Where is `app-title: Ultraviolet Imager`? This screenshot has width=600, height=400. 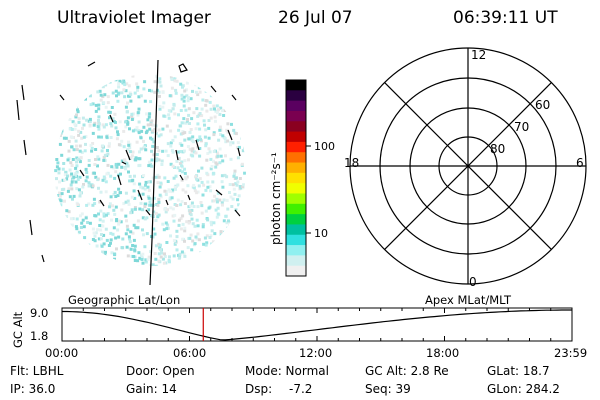
app-title: Ultraviolet Imager is located at coordinates (134, 18).